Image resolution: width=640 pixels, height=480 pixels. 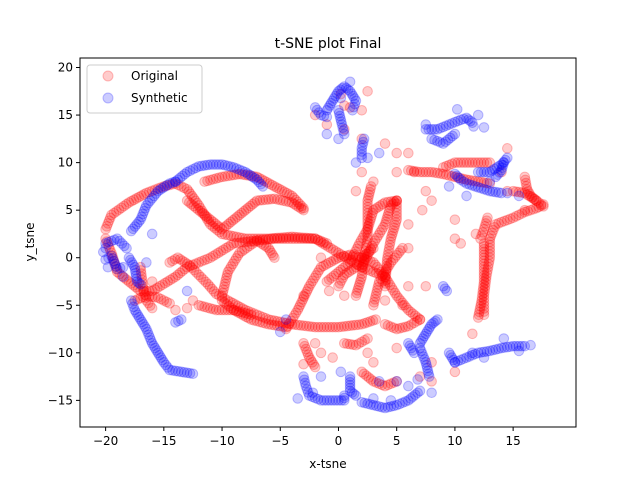 I want to click on x-axis-label: x-tsne, so click(x=327, y=464).